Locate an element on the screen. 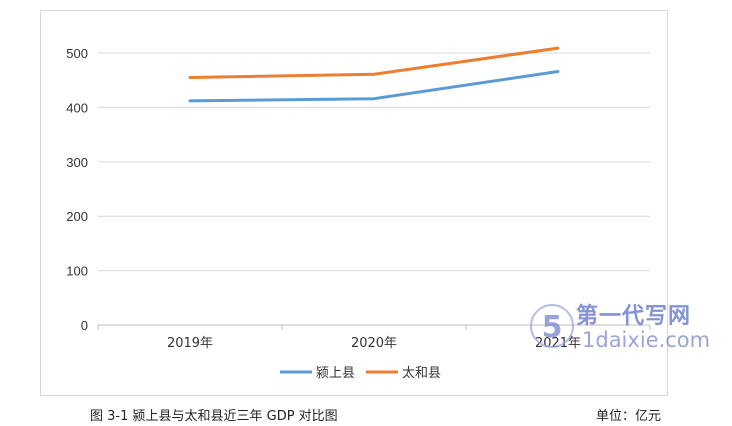 This screenshot has width=732, height=426. unit-label: 单位：亿元 is located at coordinates (629, 416).